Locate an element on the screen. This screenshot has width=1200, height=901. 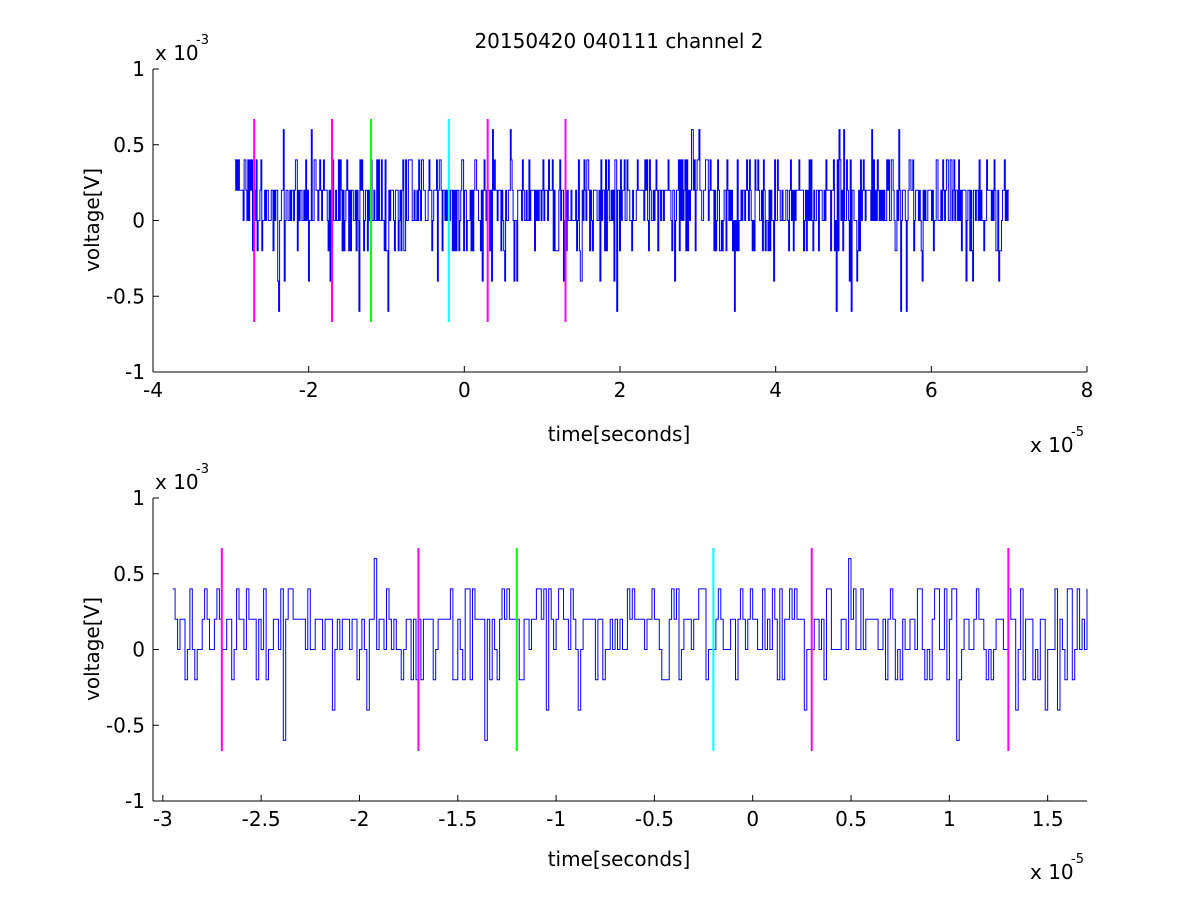
bottom-y-exponent: -3 is located at coordinates (202, 469).